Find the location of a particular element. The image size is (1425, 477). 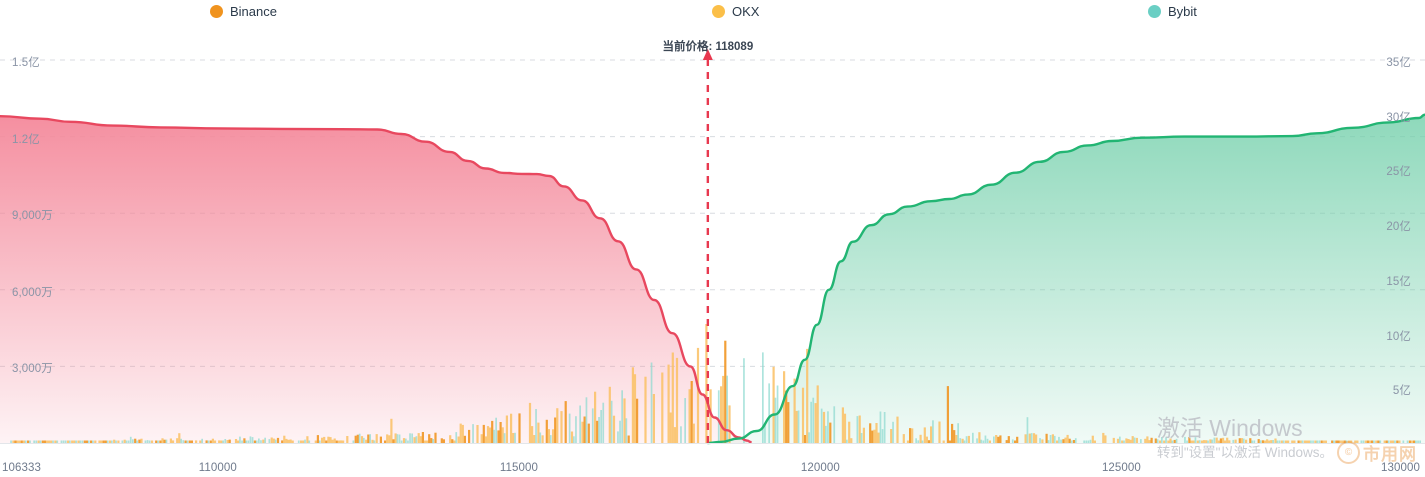

legend-item-okx: OKX is located at coordinates (735, 11).